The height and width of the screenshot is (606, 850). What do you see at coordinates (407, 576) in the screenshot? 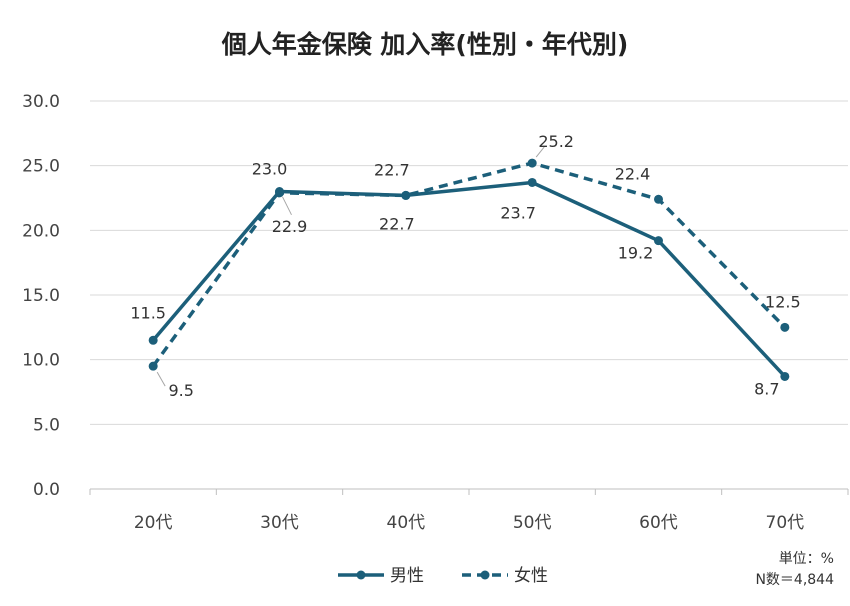
I see `legend-label: 男性` at bounding box center [407, 576].